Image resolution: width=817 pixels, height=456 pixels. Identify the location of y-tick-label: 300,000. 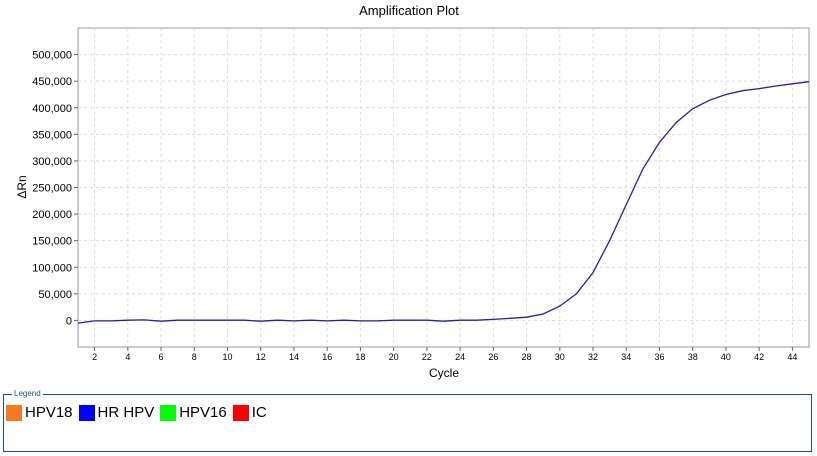
(52, 162).